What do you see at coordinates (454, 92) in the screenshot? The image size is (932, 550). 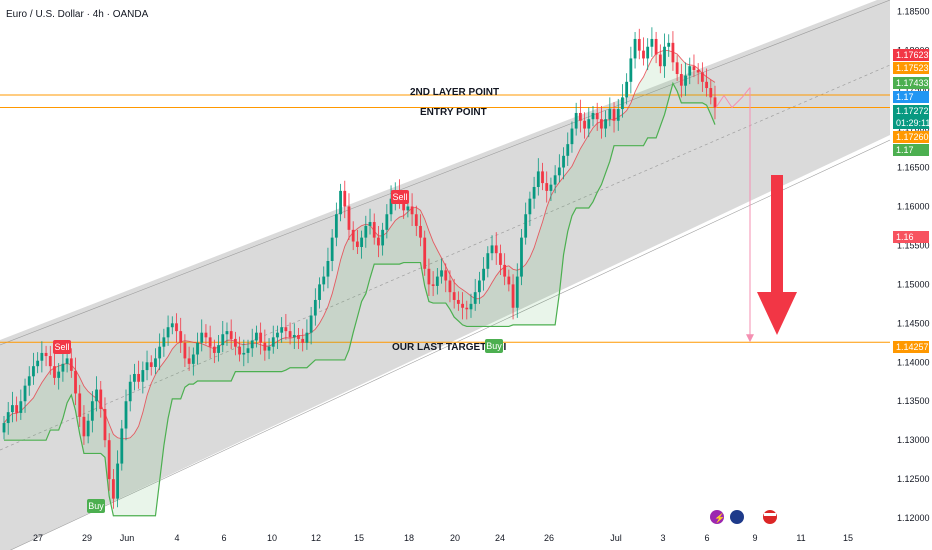 I see `layer2-label: 2ND LAYER POINT` at bounding box center [454, 92].